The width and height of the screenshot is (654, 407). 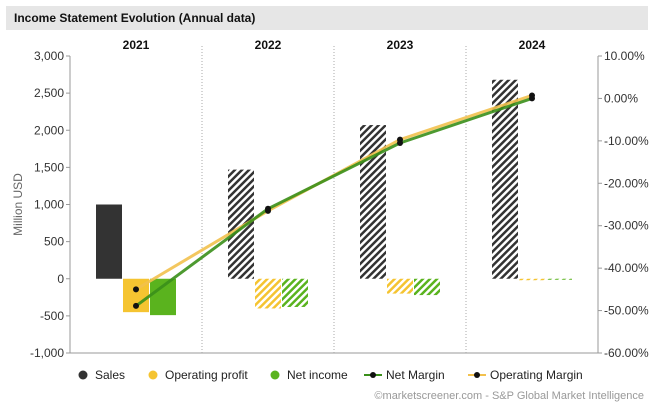 What do you see at coordinates (54, 242) in the screenshot?
I see `y-tick-label: 500` at bounding box center [54, 242].